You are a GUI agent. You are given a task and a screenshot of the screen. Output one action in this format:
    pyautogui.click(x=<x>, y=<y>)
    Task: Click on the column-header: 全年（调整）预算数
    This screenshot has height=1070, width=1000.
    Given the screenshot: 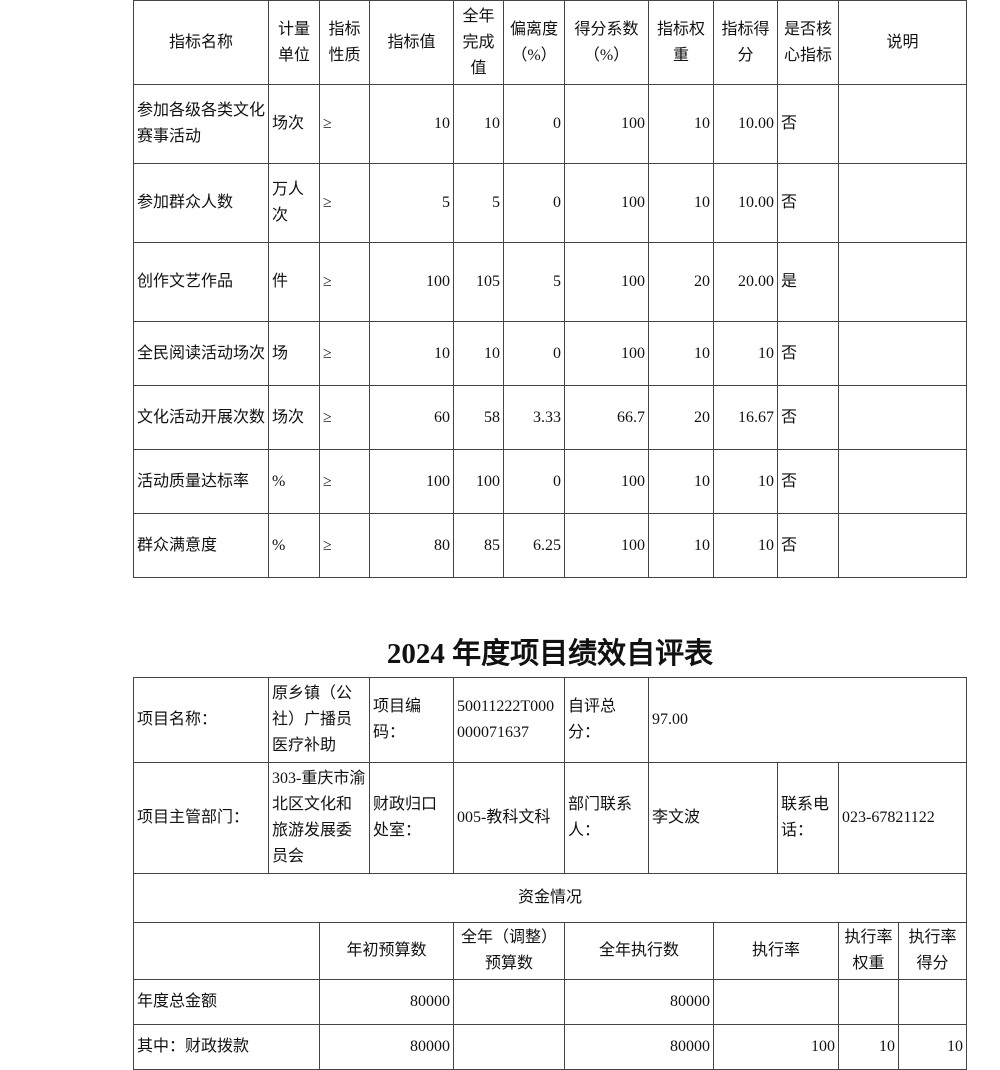 What is the action you would take?
    pyautogui.click(x=509, y=951)
    